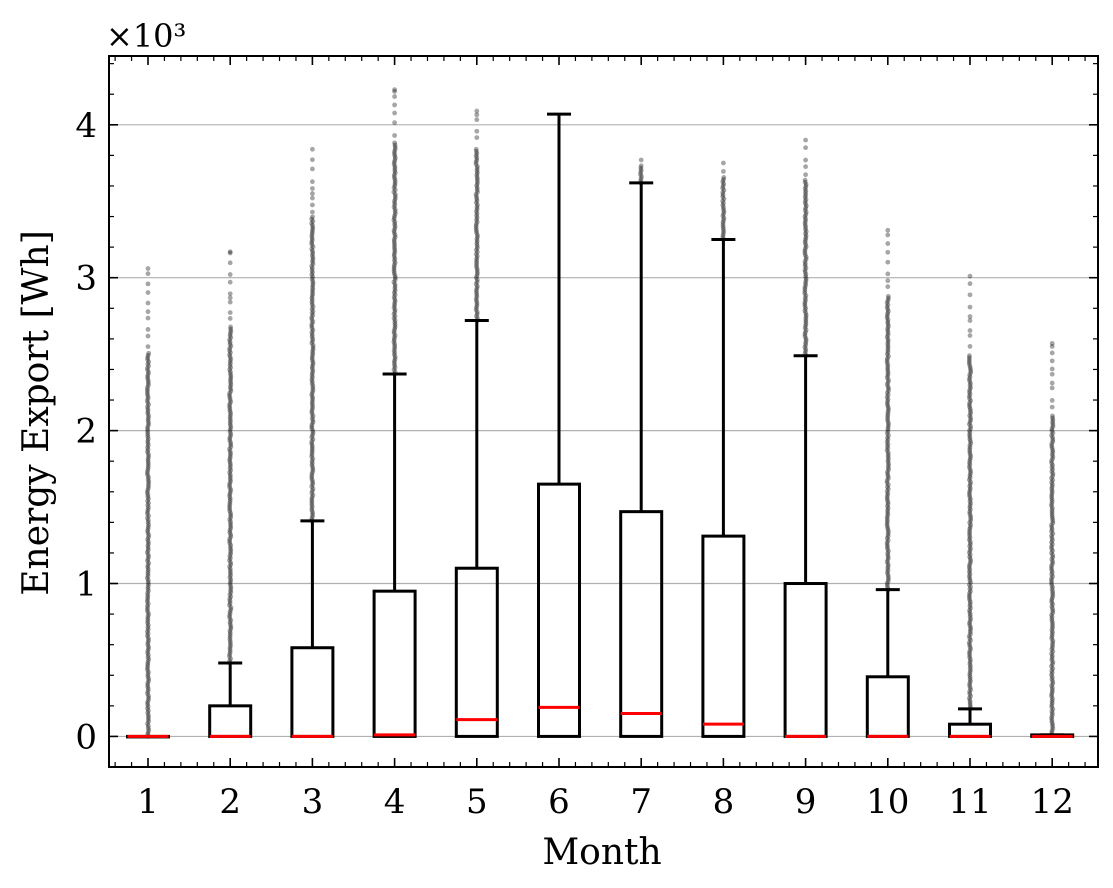  I want to click on y-tick-label: 4, so click(86, 126).